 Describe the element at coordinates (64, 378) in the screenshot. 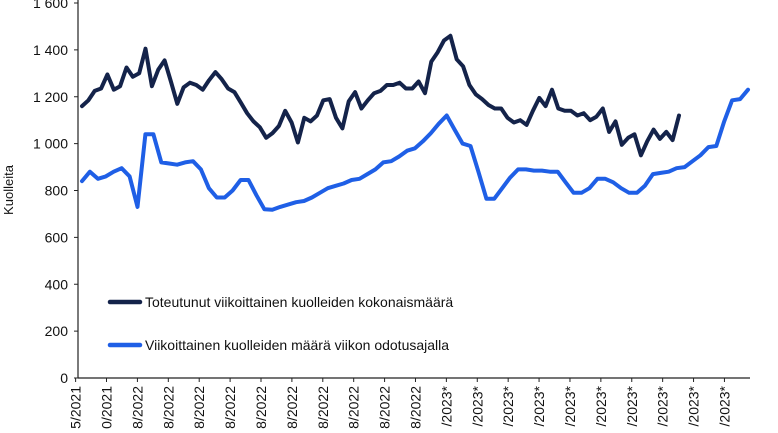

I see `y-tick-label: 0` at that location.